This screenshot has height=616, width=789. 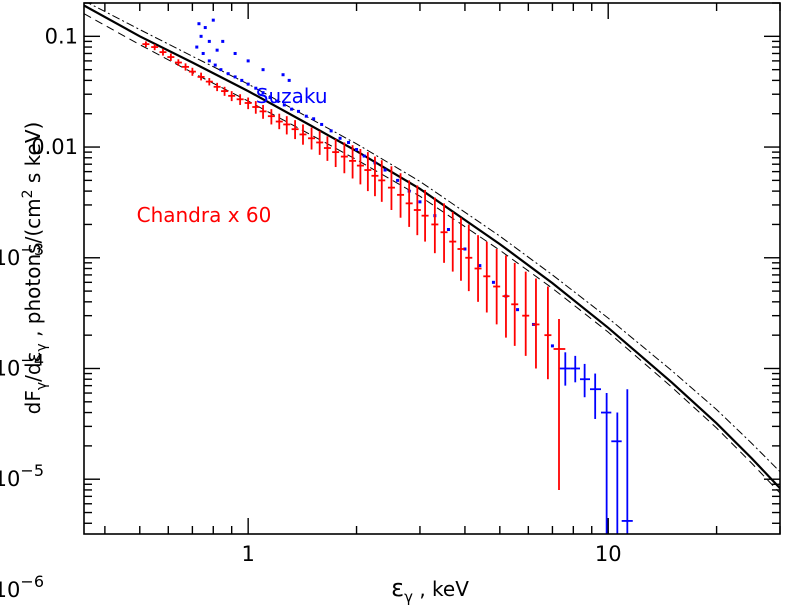 I want to click on suzaku-label: Suzaku, so click(x=292, y=96).